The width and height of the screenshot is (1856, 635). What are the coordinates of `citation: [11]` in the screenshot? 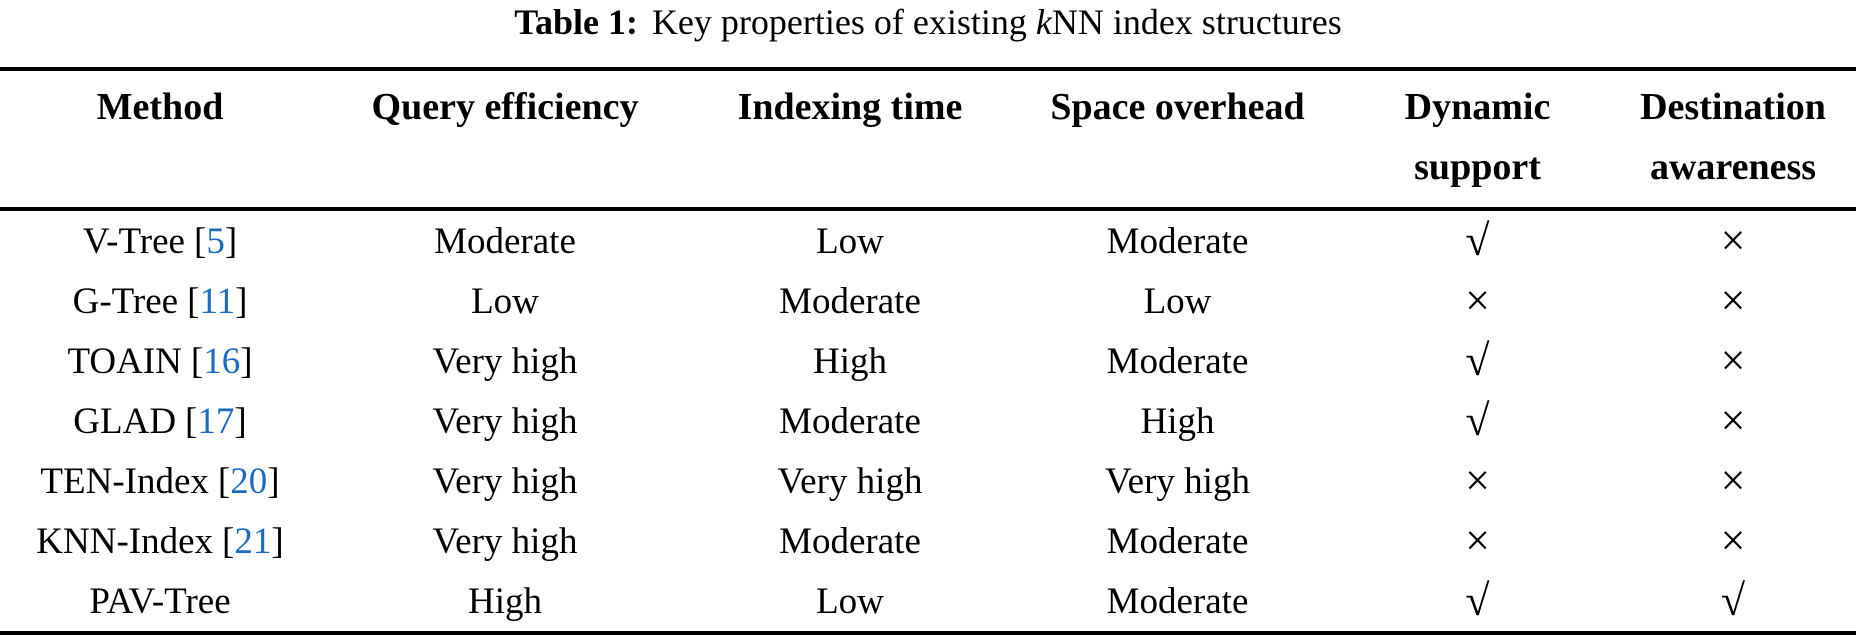 It's located at (217, 301).